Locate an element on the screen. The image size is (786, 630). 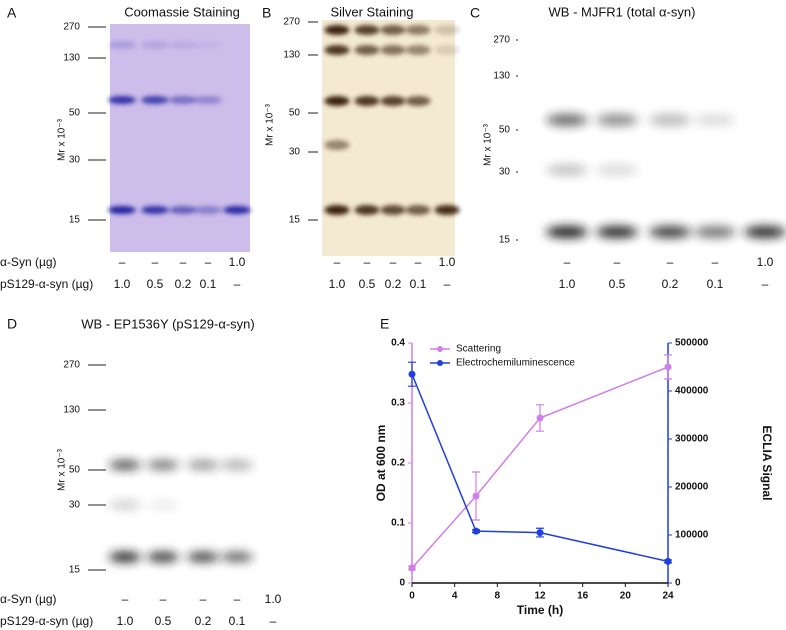
x-tick-label: 12 is located at coordinates (540, 596).